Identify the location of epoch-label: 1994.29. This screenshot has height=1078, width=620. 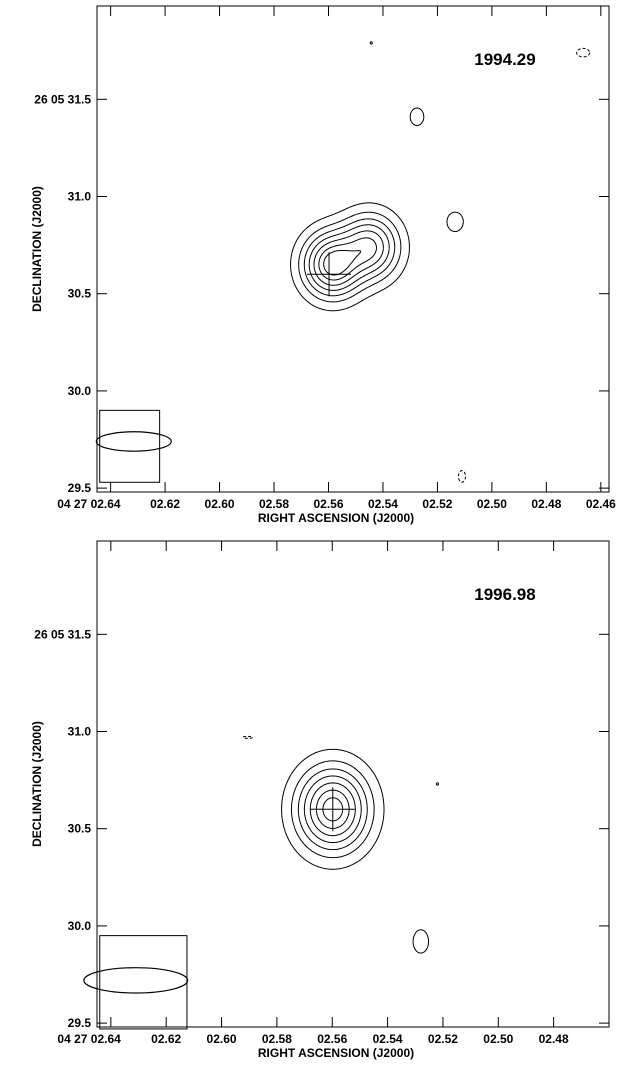
(504, 59).